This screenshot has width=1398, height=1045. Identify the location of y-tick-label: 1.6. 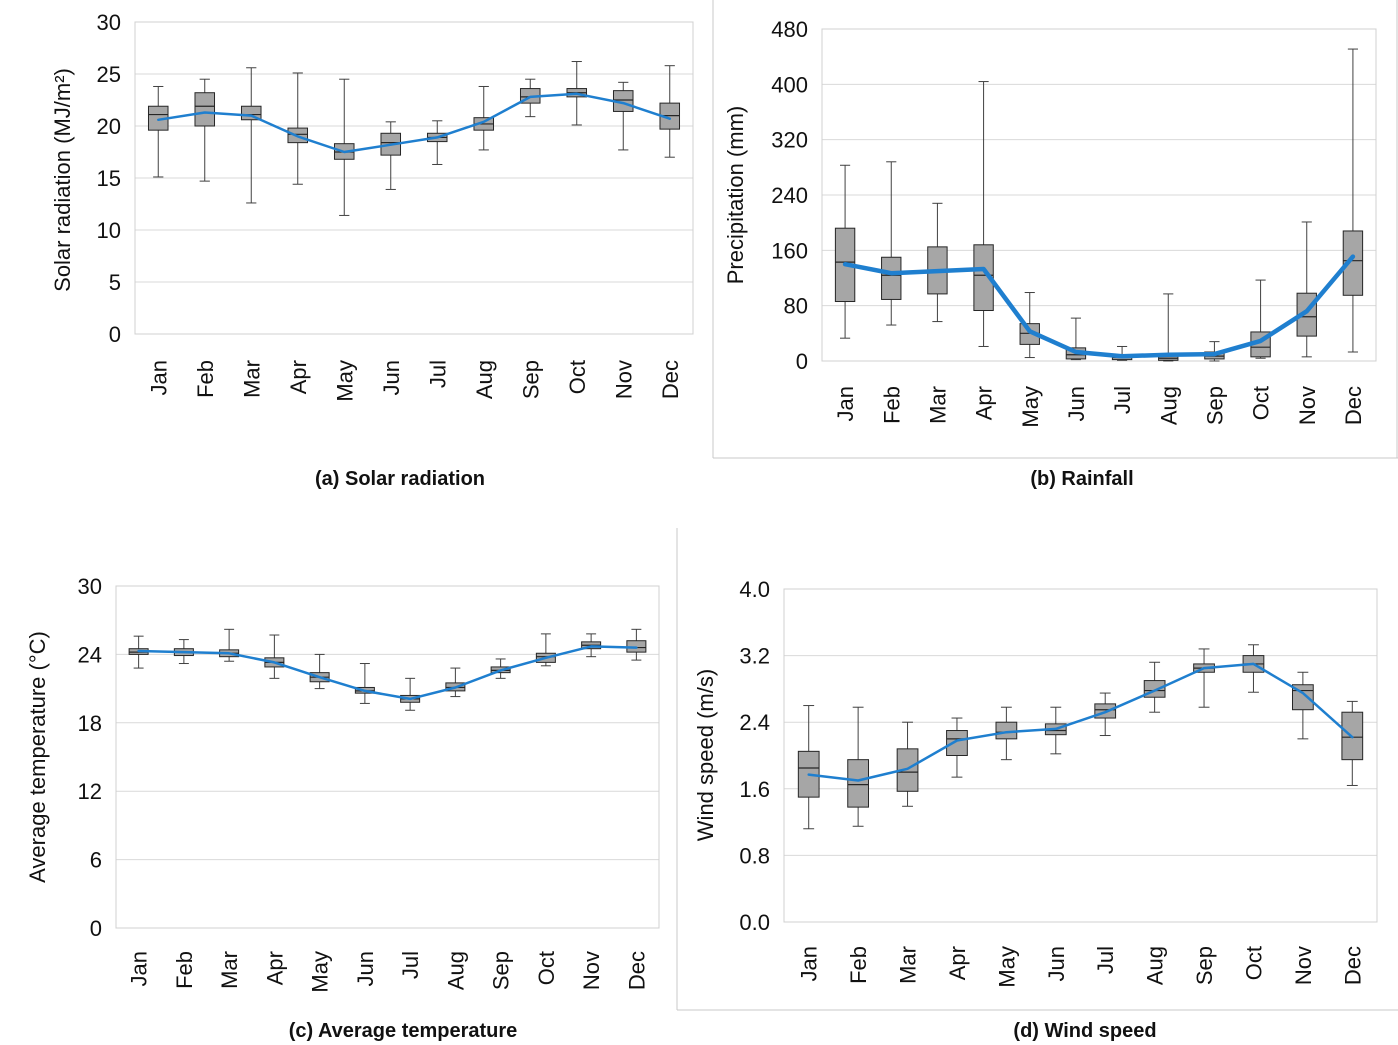
(754, 789).